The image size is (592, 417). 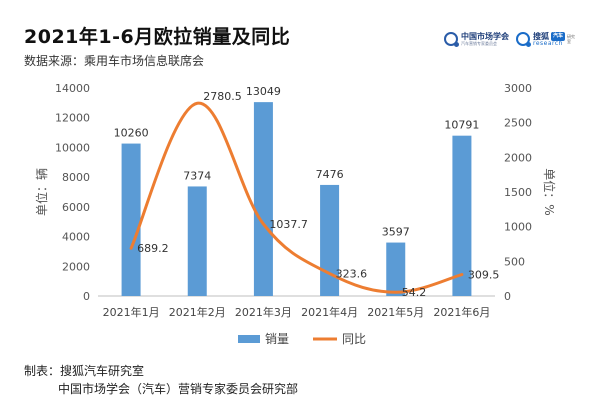 I want to click on y-tick-label-2: 4000, so click(x=76, y=237).